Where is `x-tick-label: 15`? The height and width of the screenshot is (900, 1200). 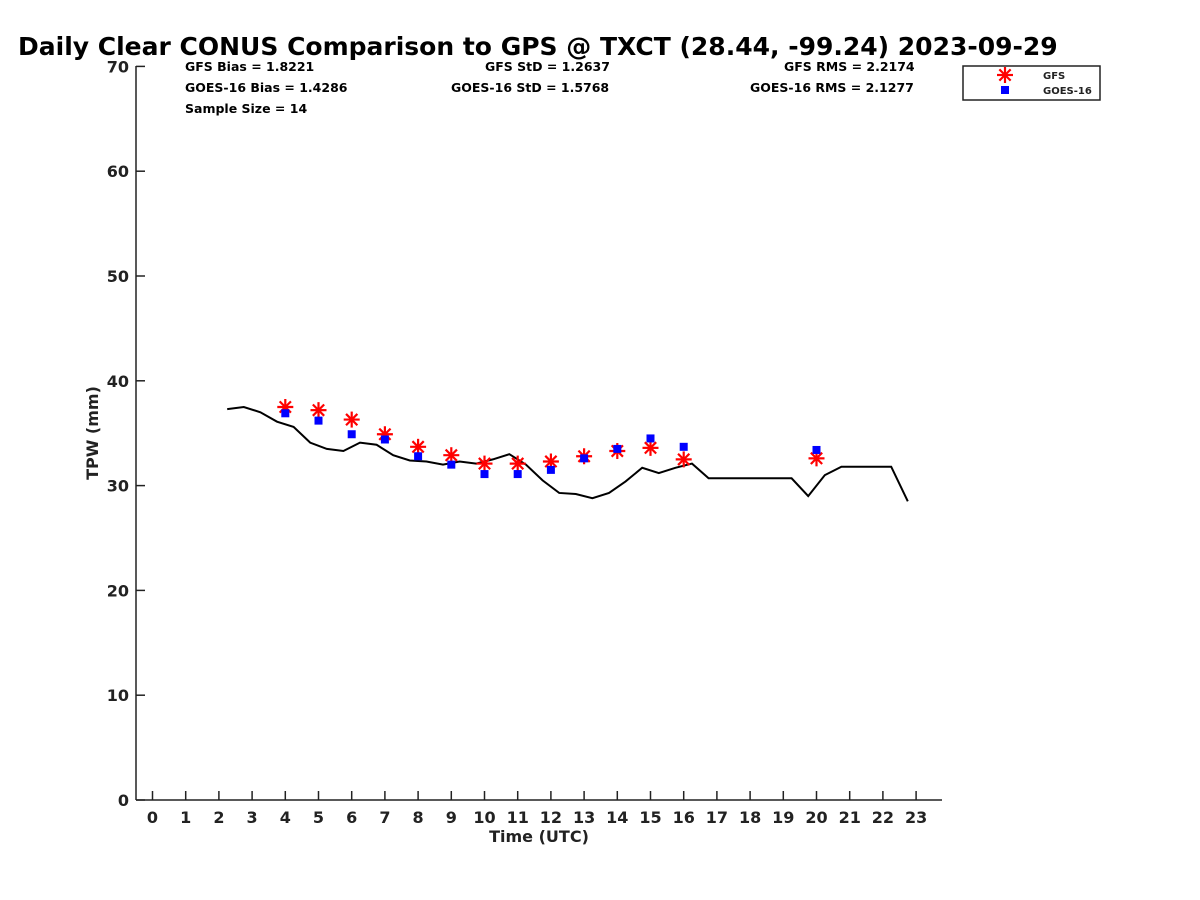 x-tick-label: 15 is located at coordinates (650, 817).